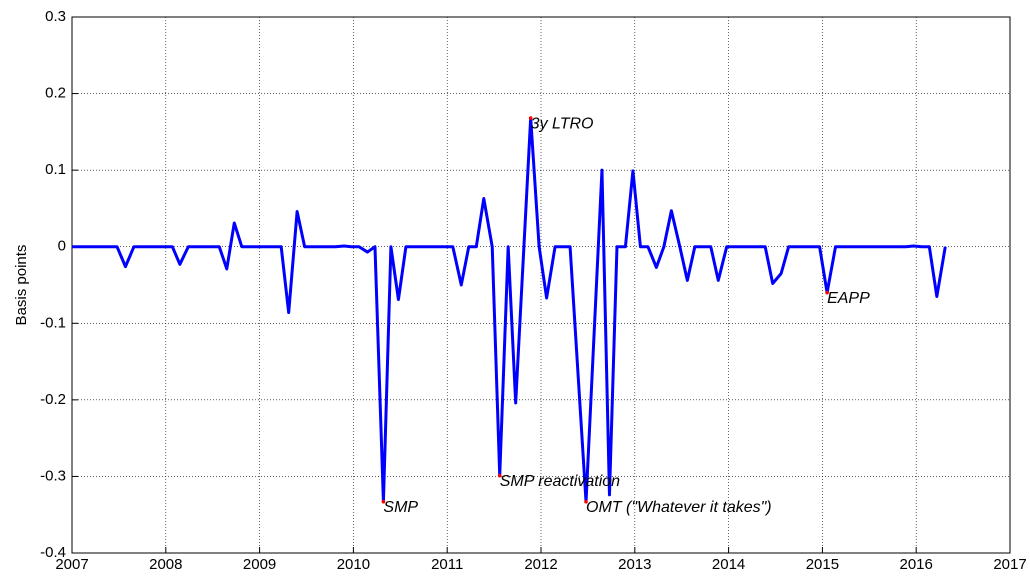 The width and height of the screenshot is (1030, 577). What do you see at coordinates (447, 564) in the screenshot?
I see `x-tick-label: 2011` at bounding box center [447, 564].